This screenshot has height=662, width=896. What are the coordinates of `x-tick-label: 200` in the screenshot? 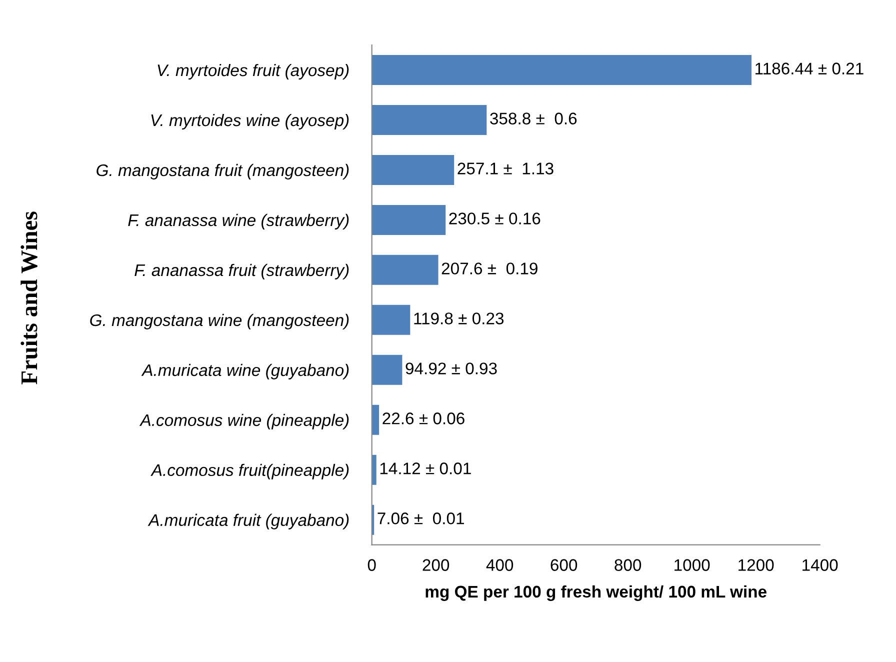 It's located at (436, 565).